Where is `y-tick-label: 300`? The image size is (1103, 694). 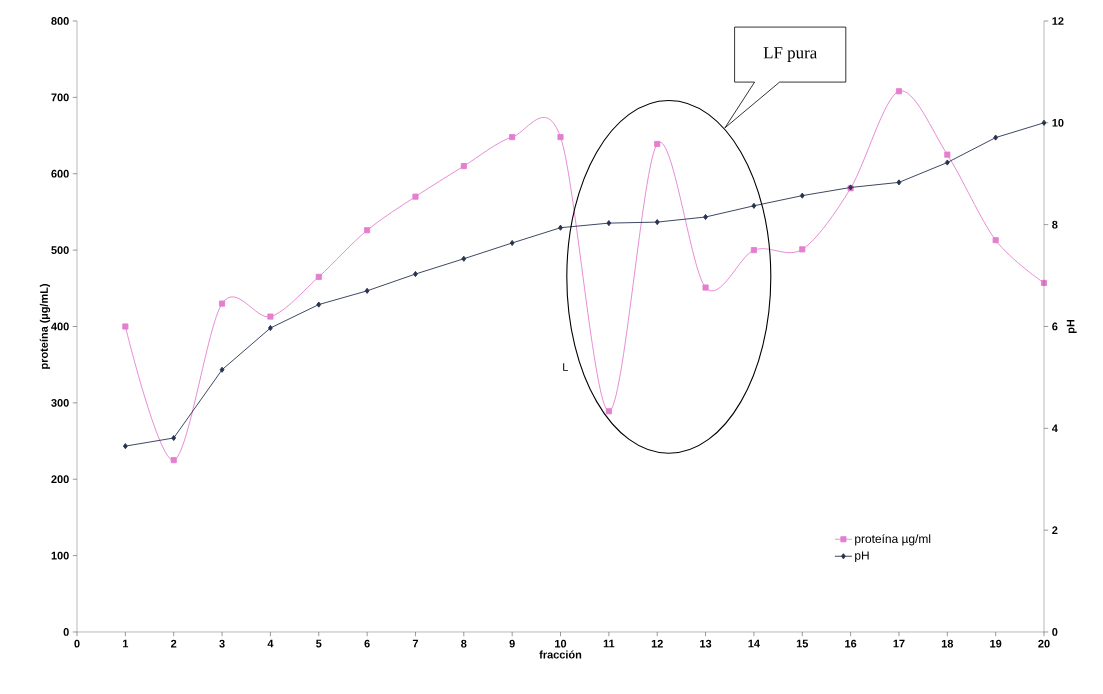
y-tick-label: 300 is located at coordinates (60, 402).